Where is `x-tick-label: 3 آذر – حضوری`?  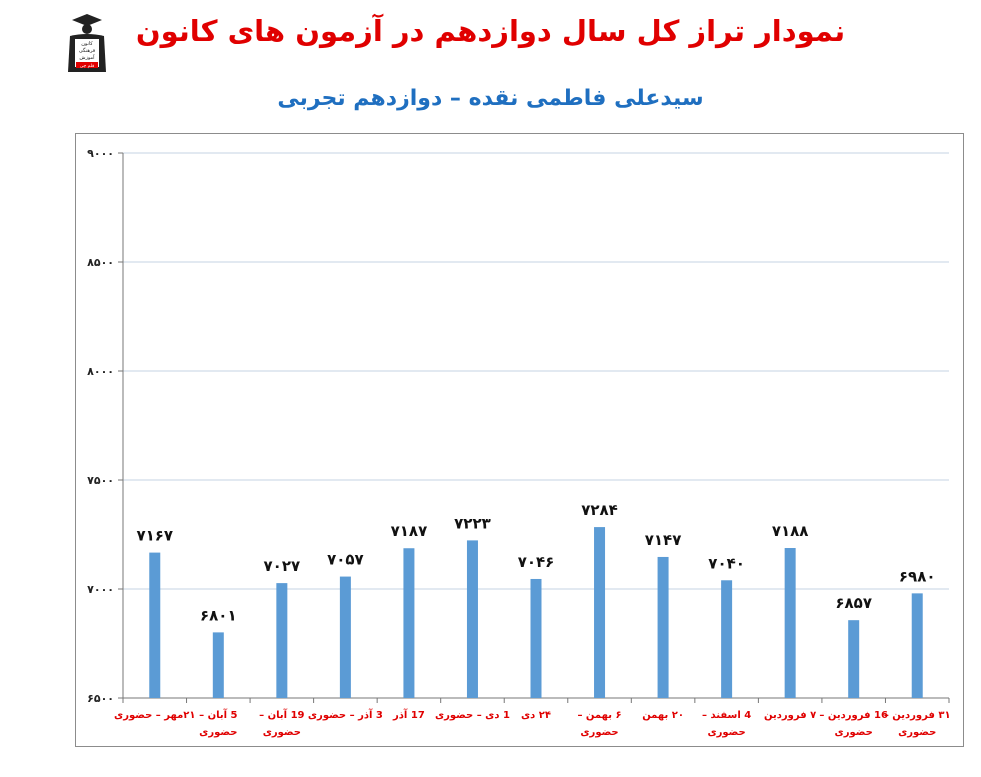 x-tick-label: 3 آذر – حضوری is located at coordinates (345, 714).